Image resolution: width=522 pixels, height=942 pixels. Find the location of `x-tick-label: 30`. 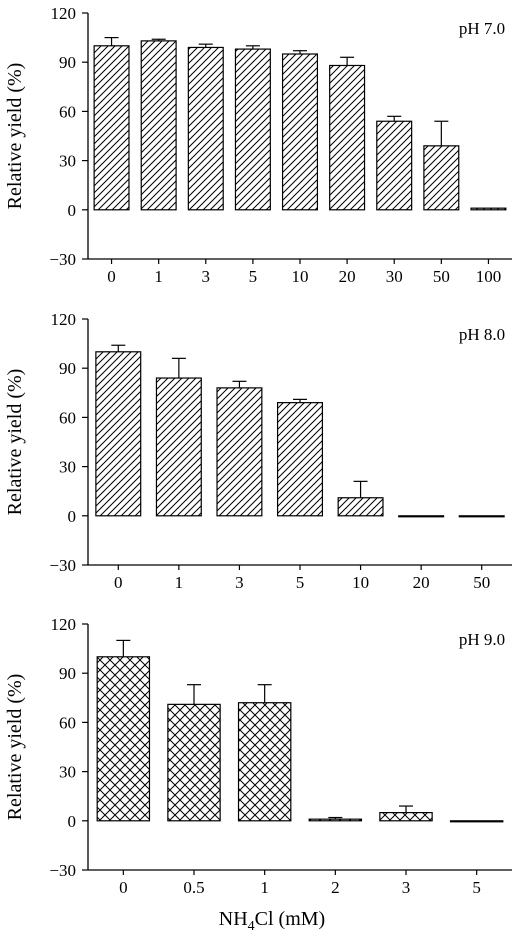

x-tick-label: 30 is located at coordinates (394, 276).